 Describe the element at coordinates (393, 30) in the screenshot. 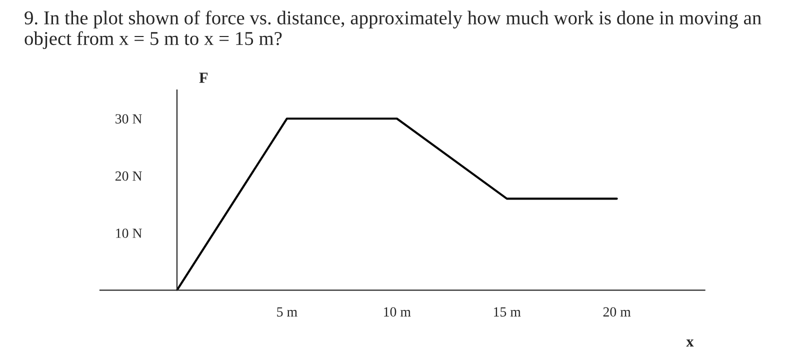

I see `chart-title: 9. In the plot shown of force vs. distance, approximately how much work is done in moving an object from x = 5 m to x = 15 m?` at that location.